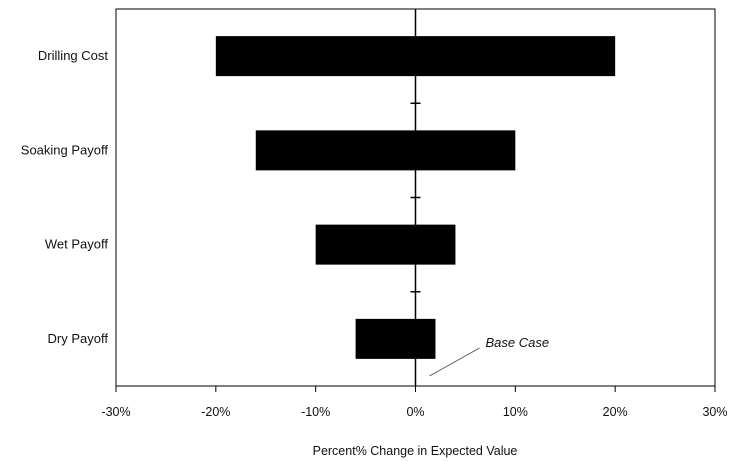 This screenshot has height=461, width=736. Describe the element at coordinates (65, 149) in the screenshot. I see `category-label: Soaking Payoff` at that location.